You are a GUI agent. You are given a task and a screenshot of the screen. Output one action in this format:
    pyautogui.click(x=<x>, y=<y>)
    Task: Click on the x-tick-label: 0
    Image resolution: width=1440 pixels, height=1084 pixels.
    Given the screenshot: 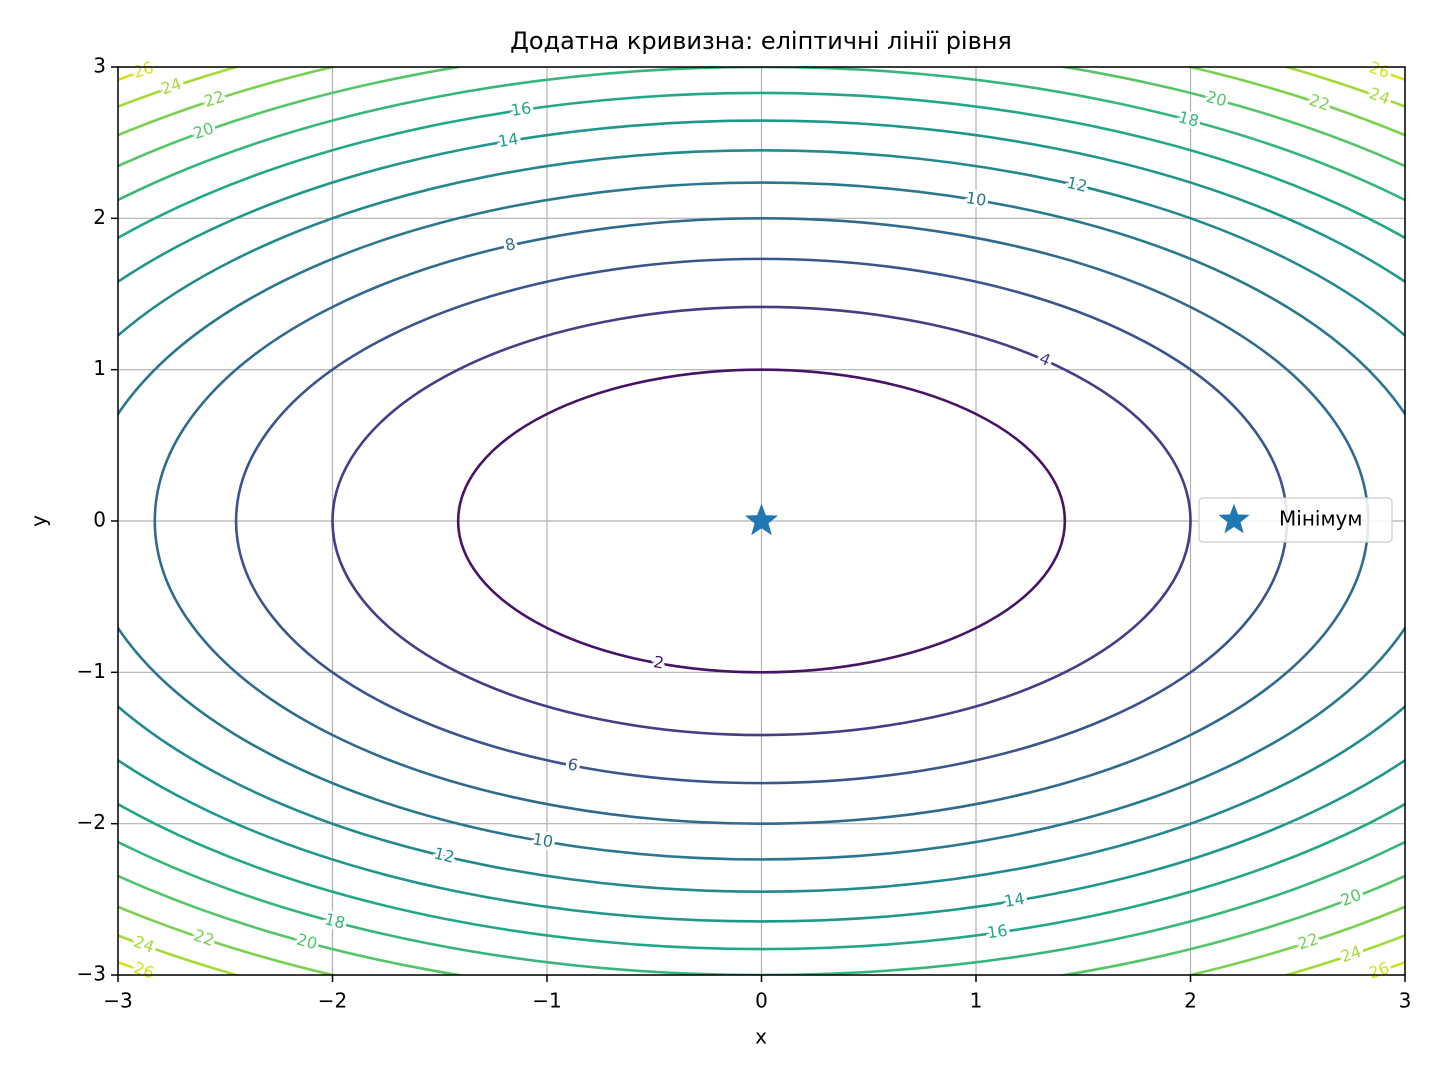 What is the action you would take?
    pyautogui.click(x=761, y=1001)
    